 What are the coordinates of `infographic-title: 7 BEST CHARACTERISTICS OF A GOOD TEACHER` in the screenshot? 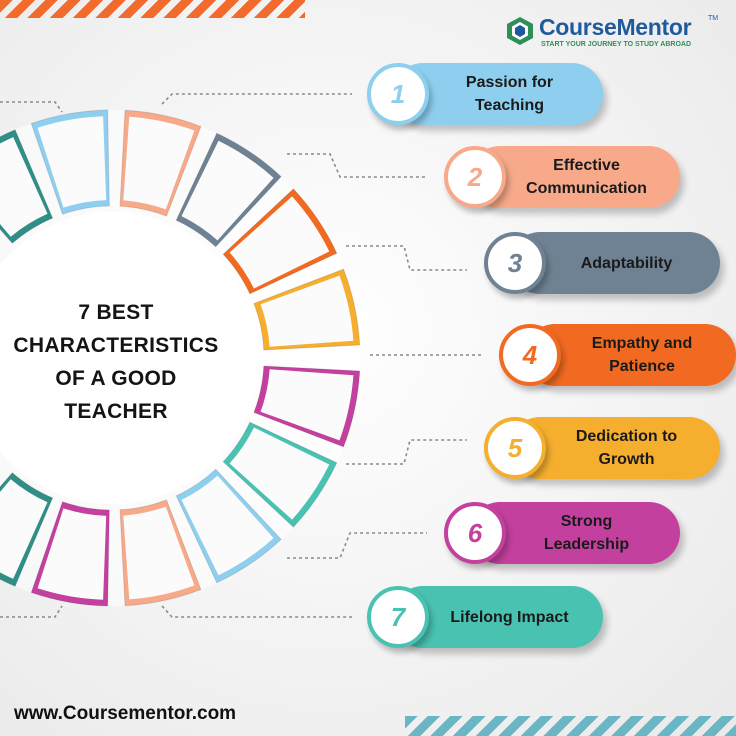 It's located at (116, 362).